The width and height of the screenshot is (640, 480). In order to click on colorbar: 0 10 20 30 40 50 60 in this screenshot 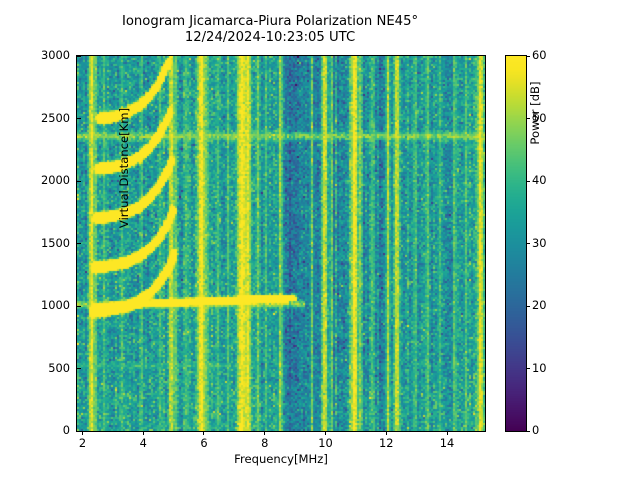, I will do `click(526, 242)`.